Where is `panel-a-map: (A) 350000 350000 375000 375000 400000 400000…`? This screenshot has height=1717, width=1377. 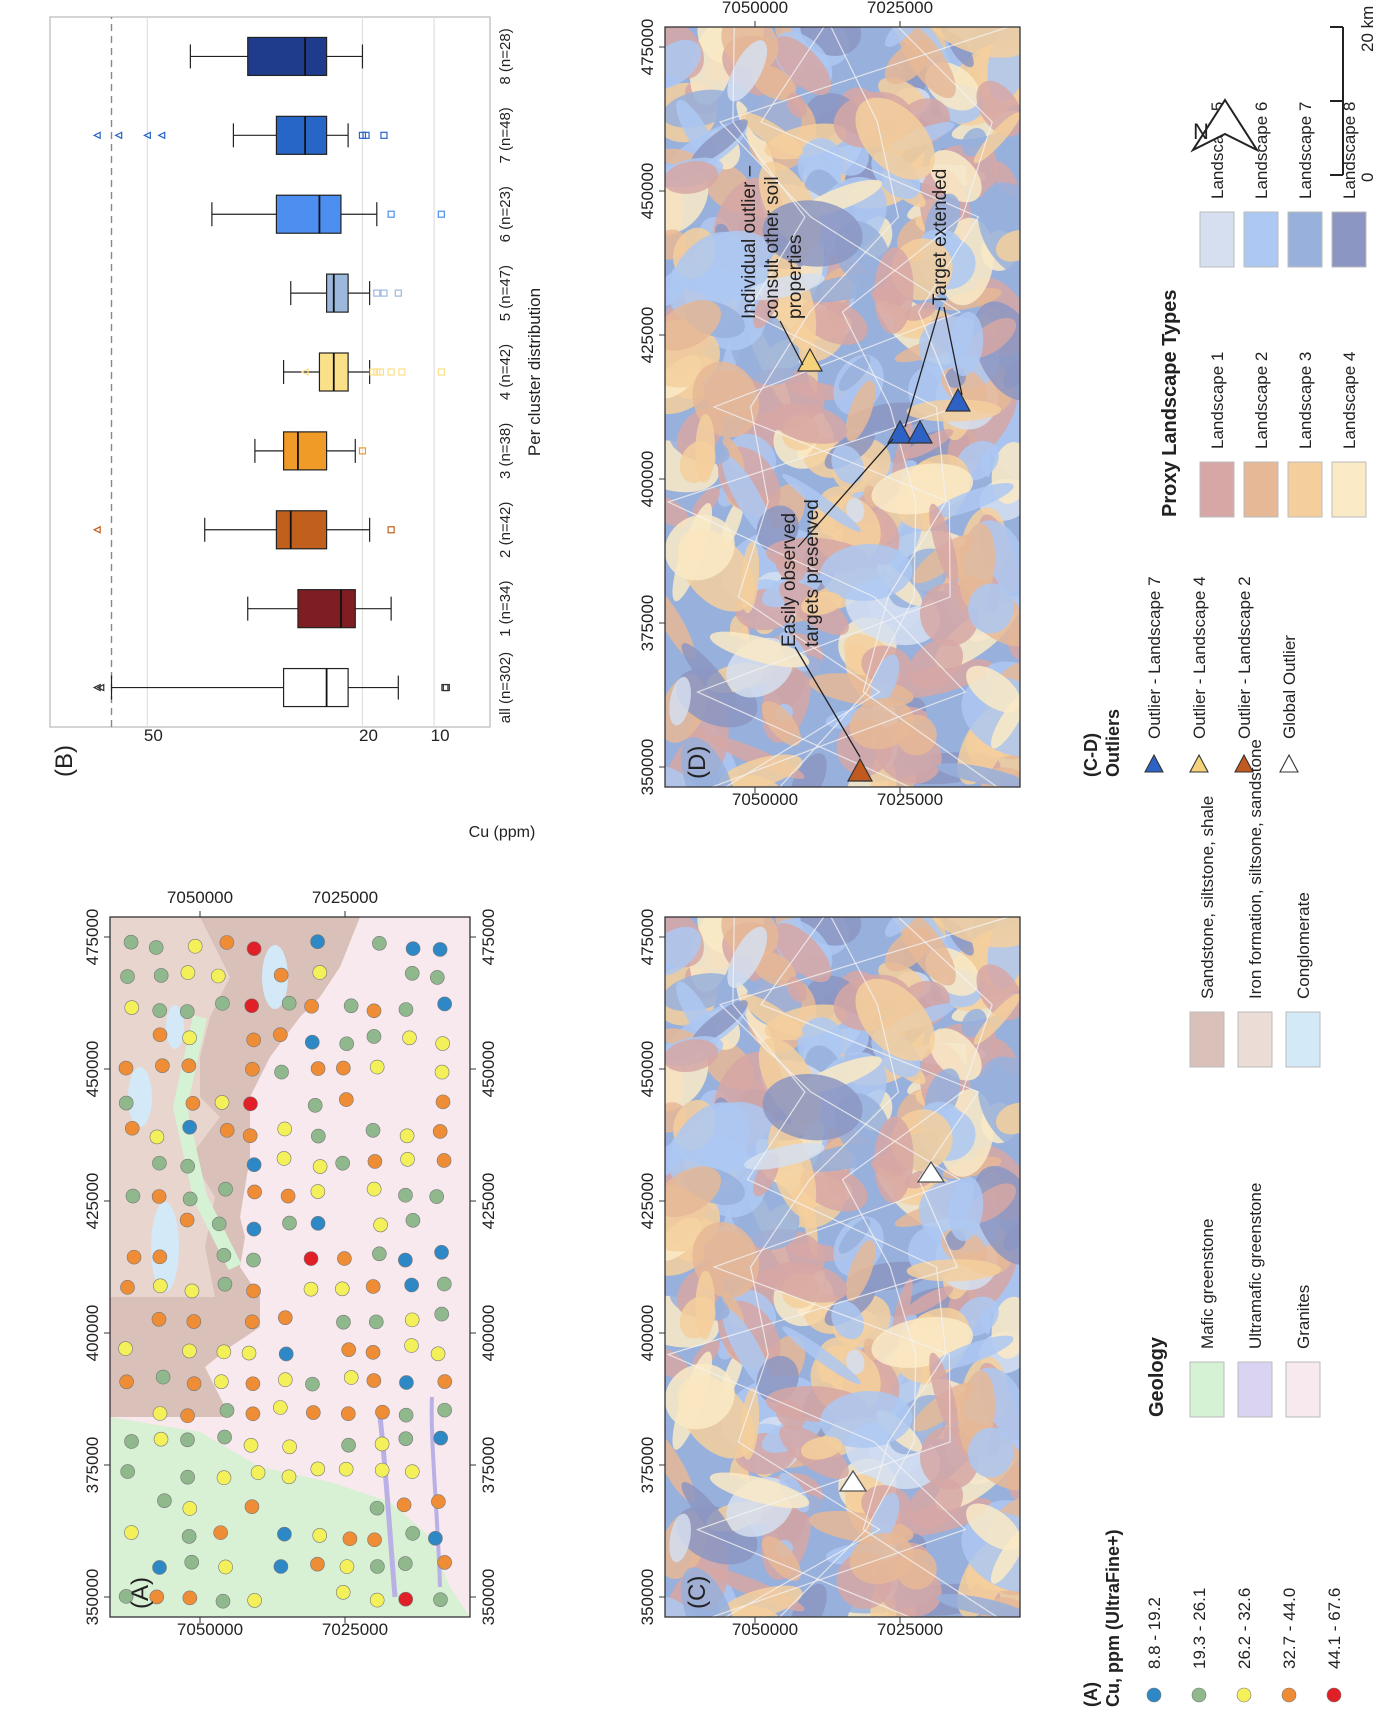
panel-a-map: (A) 350000 350000 375000 375000 400000 400000… is located at coordinates (290, 1263).